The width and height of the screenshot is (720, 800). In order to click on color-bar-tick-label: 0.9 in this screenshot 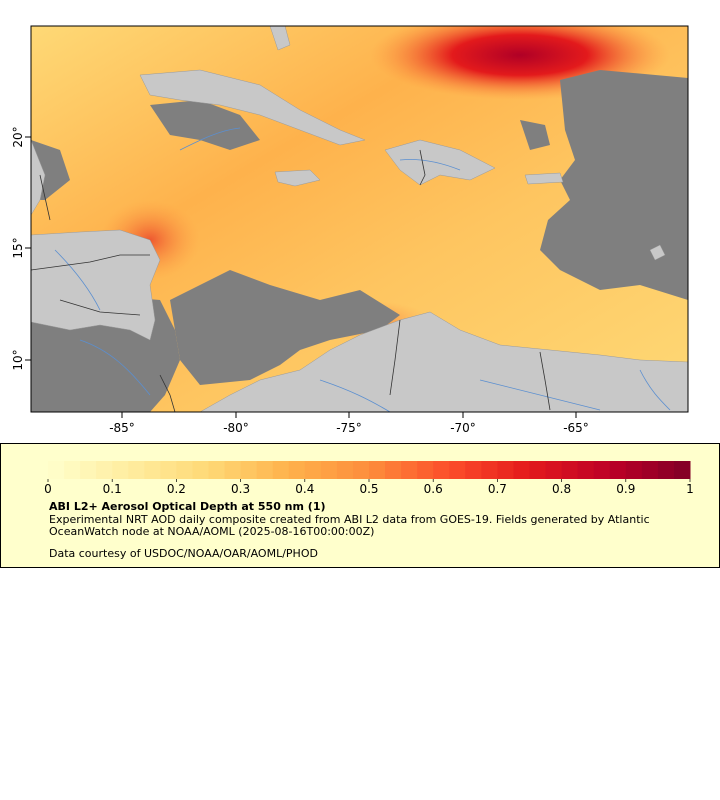, I will do `click(625, 489)`.